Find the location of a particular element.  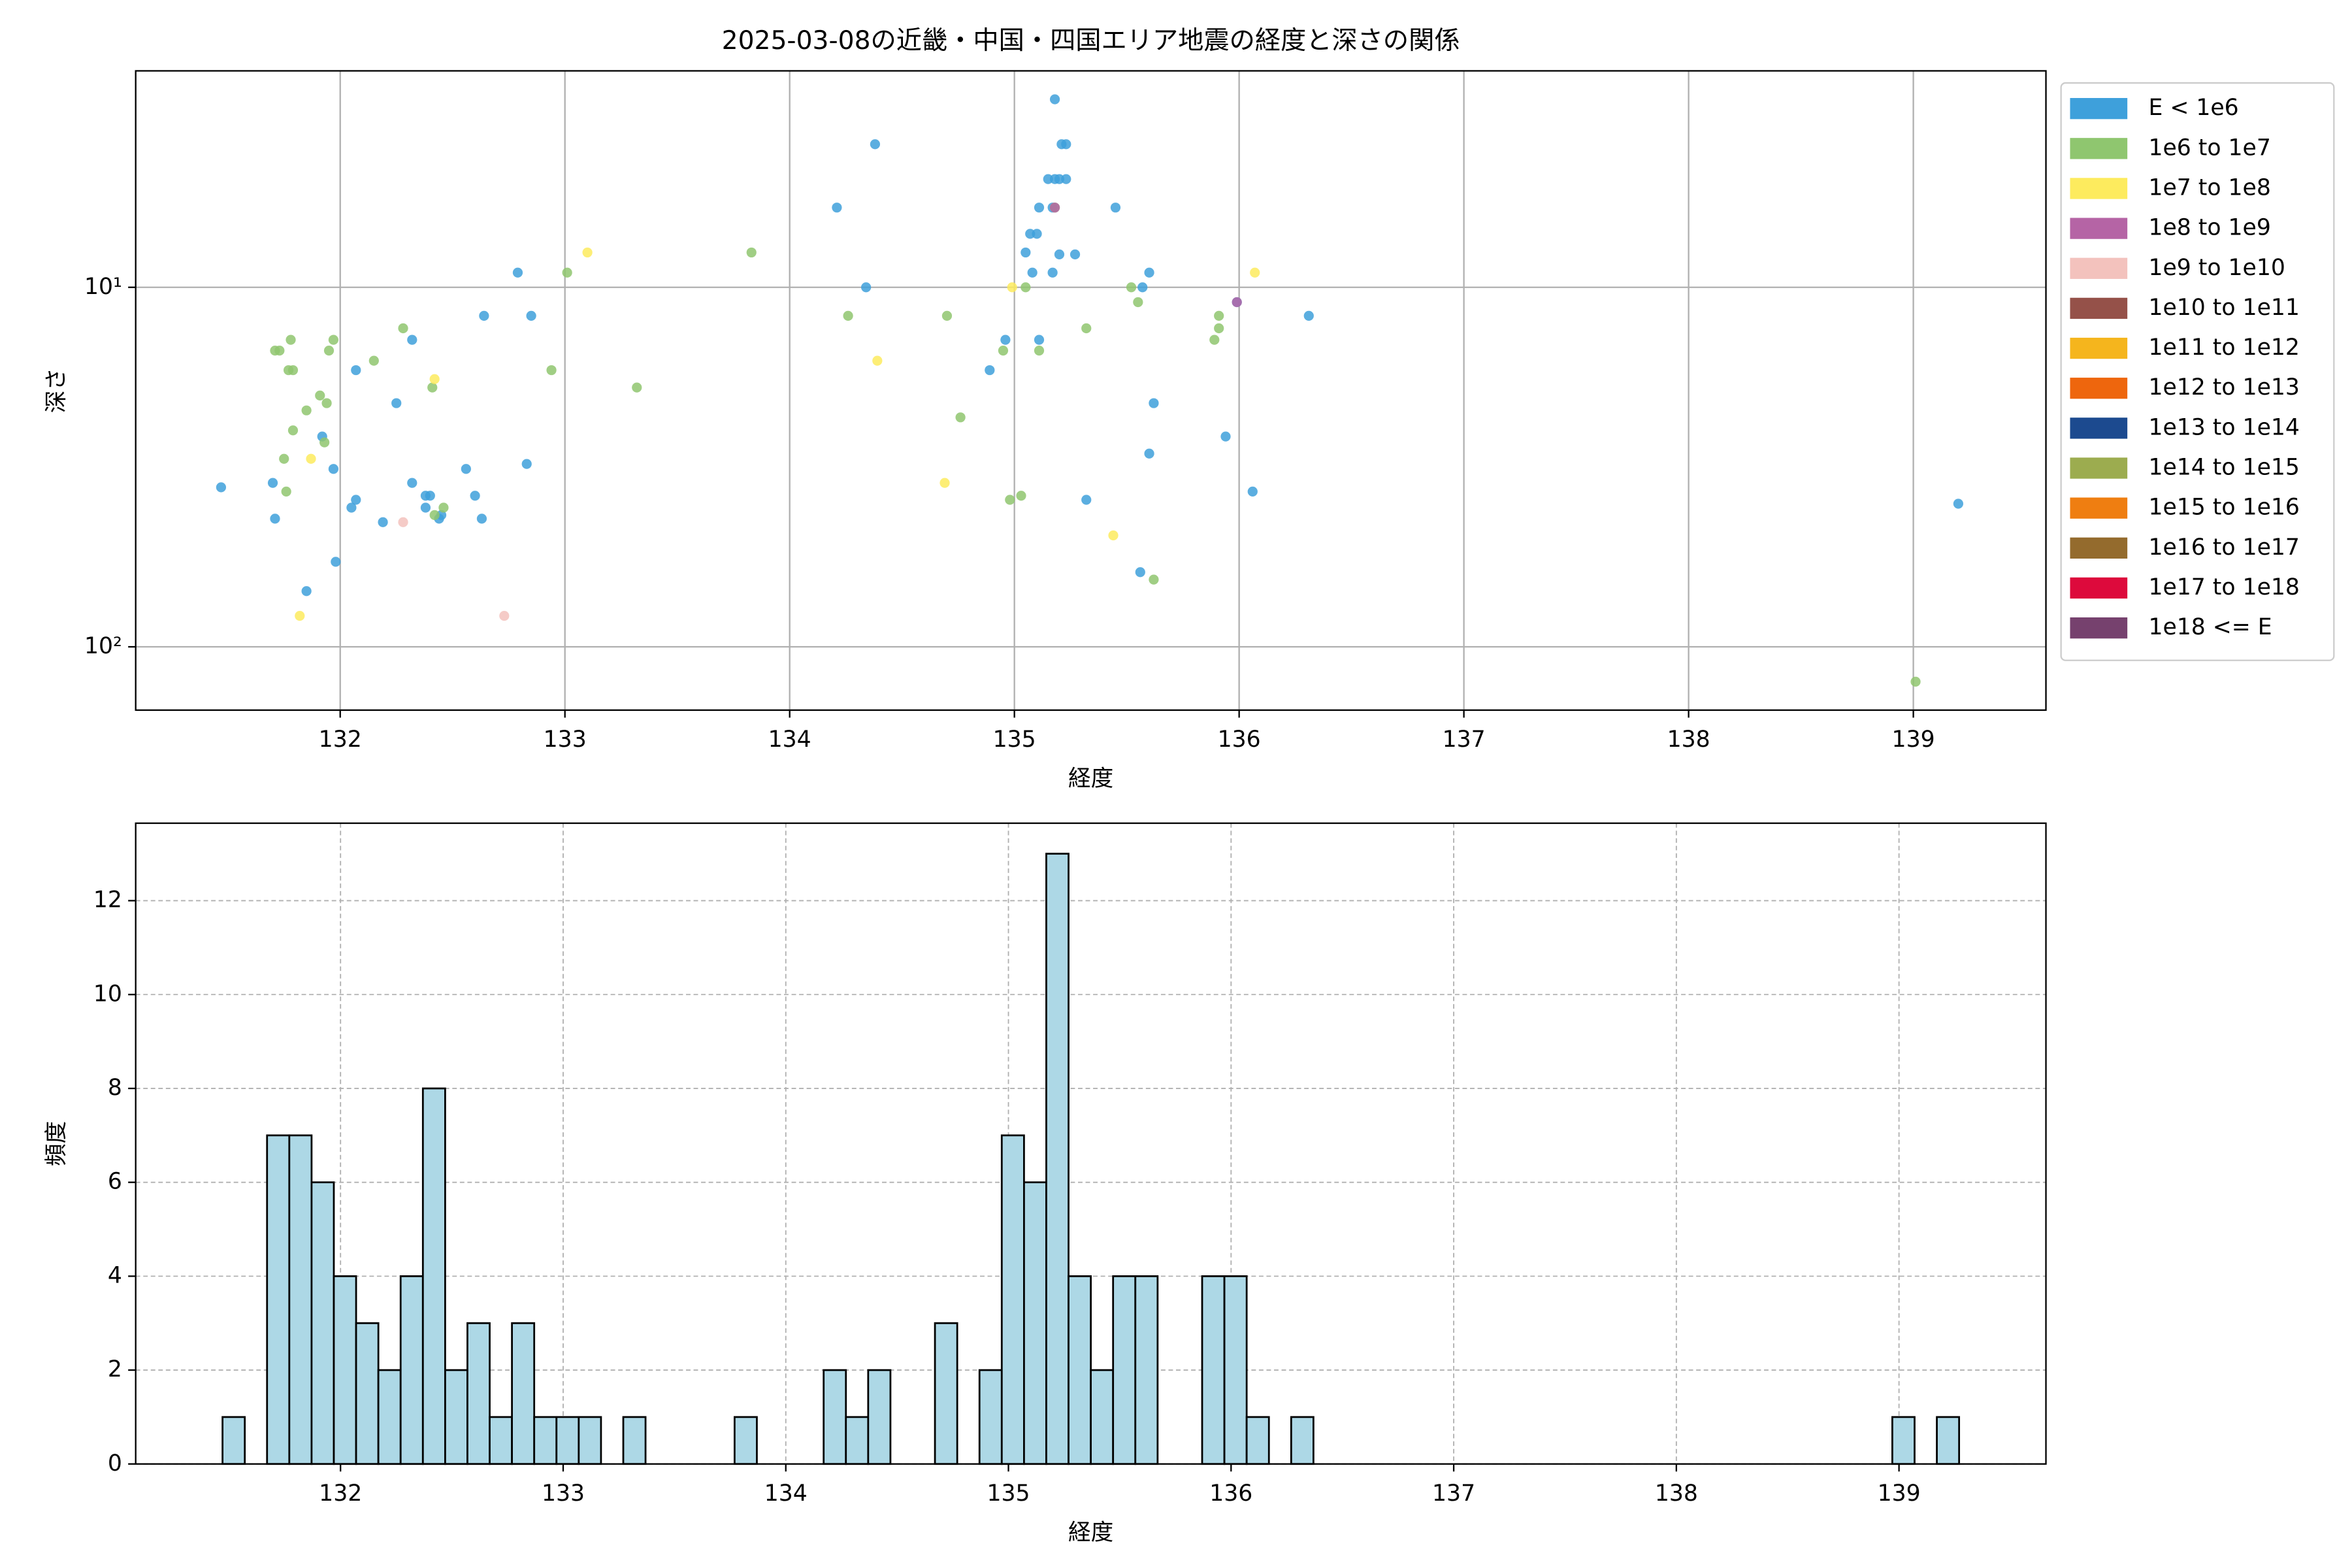

legend-label: 1e10 to 1e11 is located at coordinates (2223, 308).